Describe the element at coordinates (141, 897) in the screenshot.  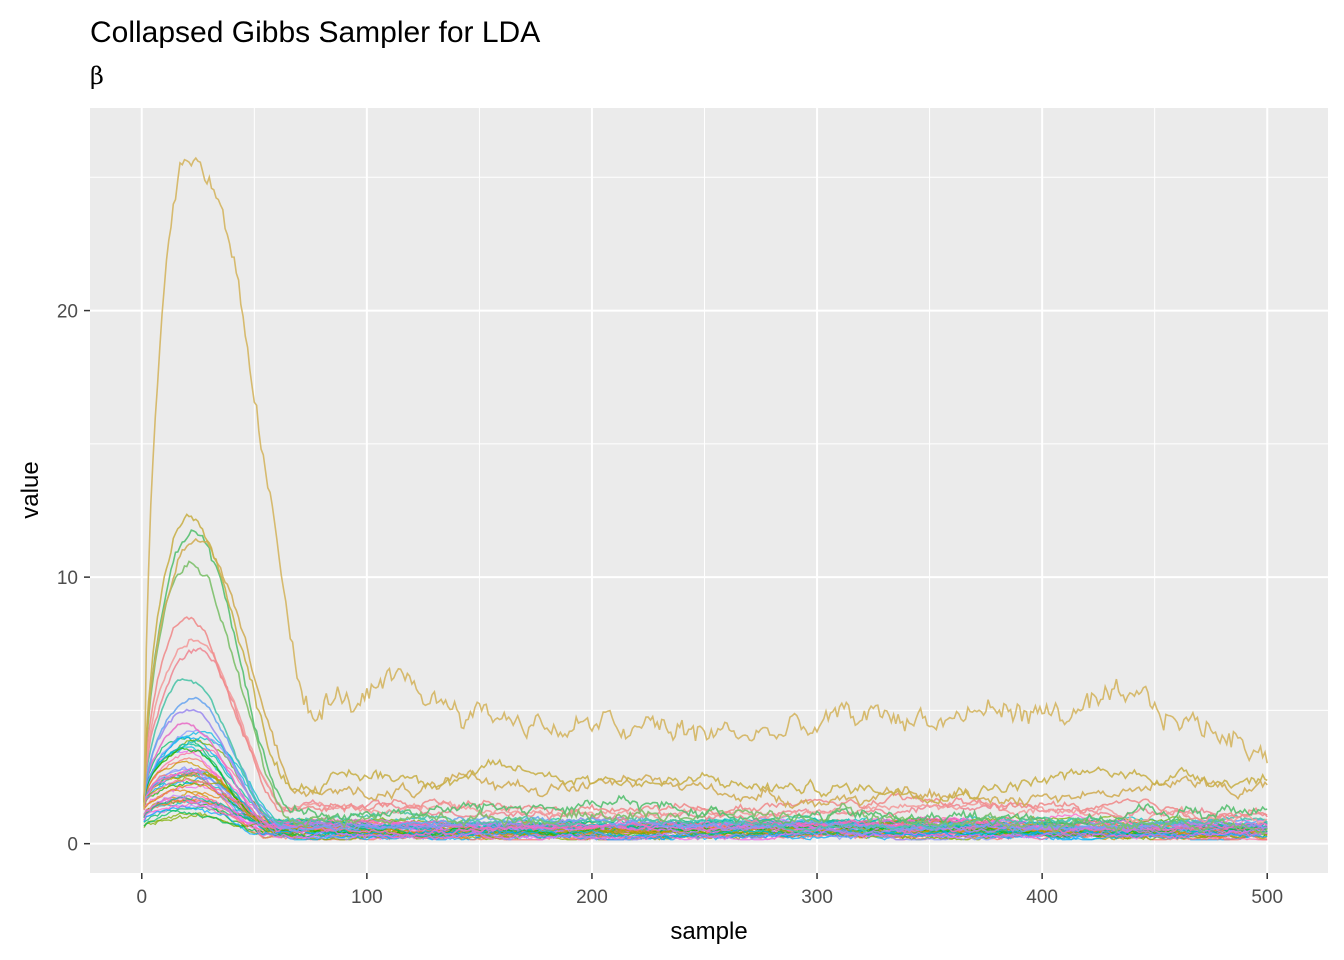
I see `x-tick-label: 0` at that location.